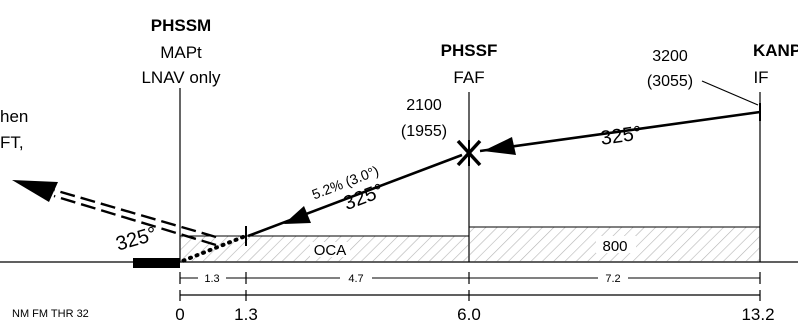  What do you see at coordinates (775, 50) in the screenshot?
I see `kanpu-name: KANPU` at bounding box center [775, 50].